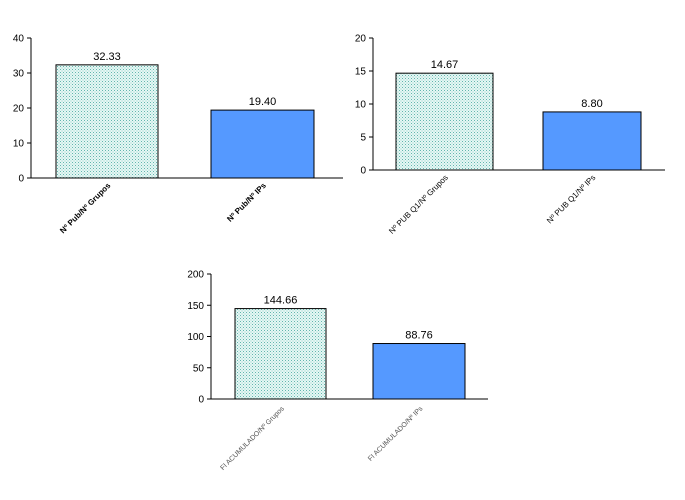 The height and width of the screenshot is (500, 685). I want to click on category-label: FI ACUMULADO/Nº Grupos, so click(252, 438).